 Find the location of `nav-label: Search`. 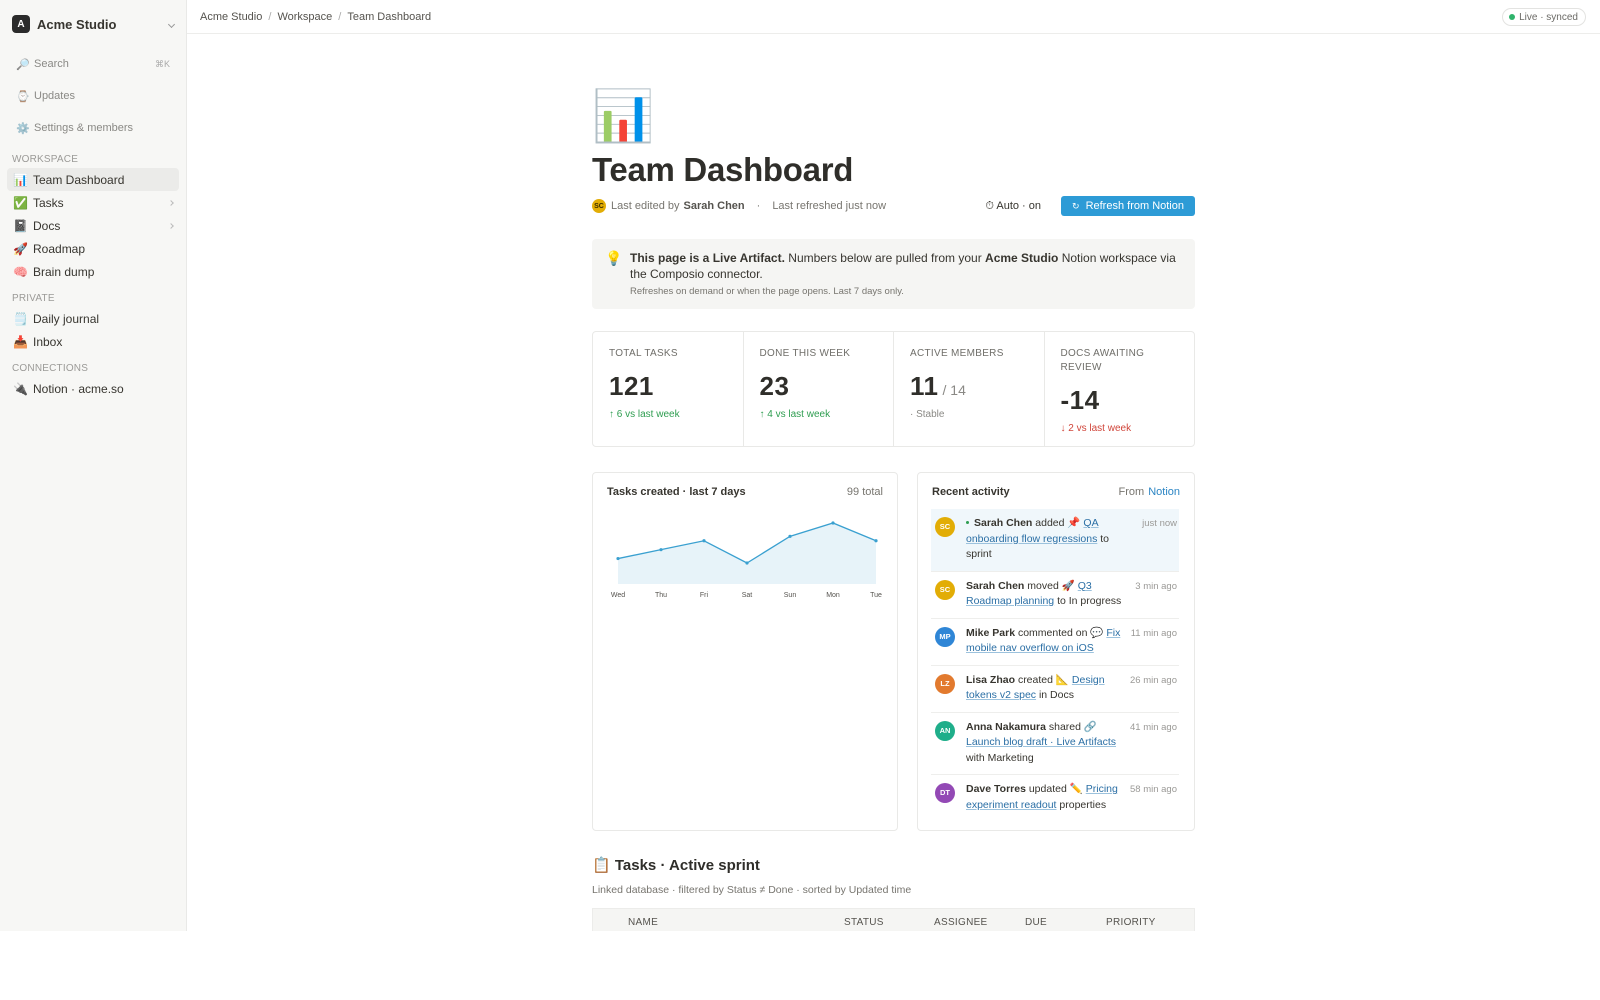

nav-label: Search is located at coordinates (51, 64).